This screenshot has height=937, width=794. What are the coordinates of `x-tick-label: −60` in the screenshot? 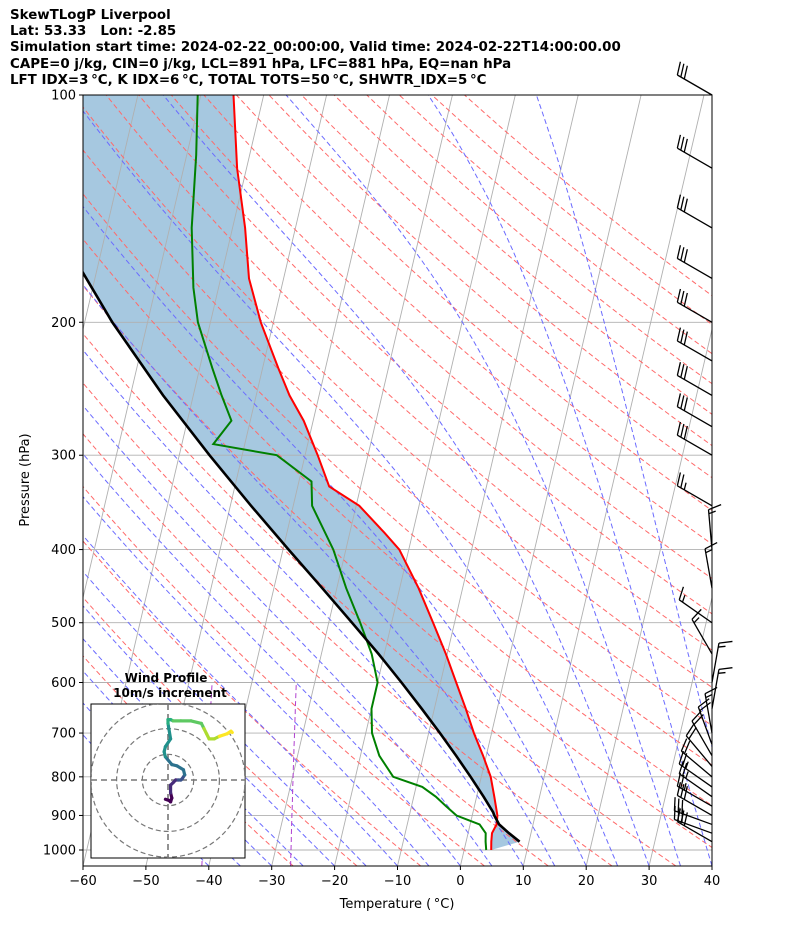 It's located at (82, 881).